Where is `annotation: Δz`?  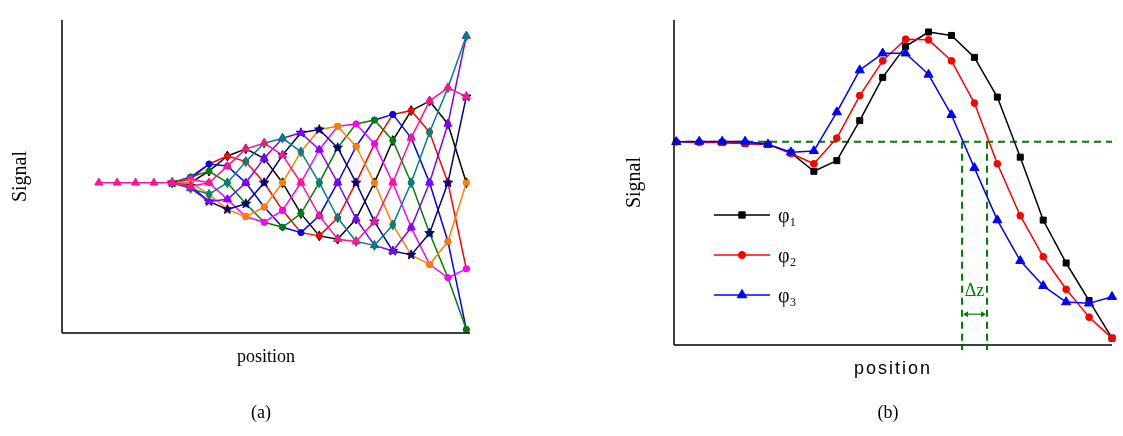
annotation: Δz is located at coordinates (974, 290).